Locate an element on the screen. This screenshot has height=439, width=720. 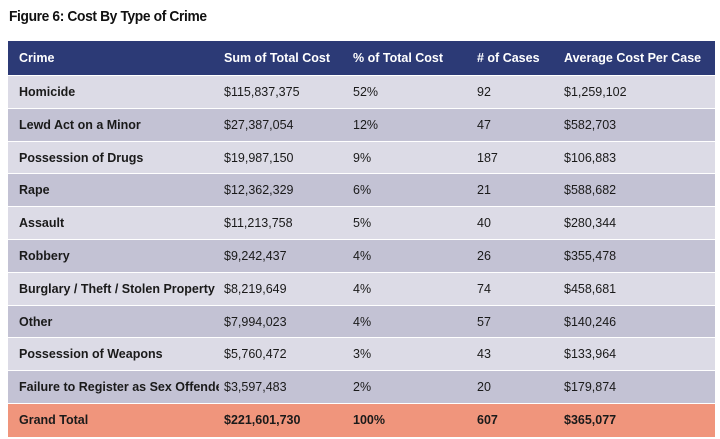
cases-cell: 74 is located at coordinates (484, 288).